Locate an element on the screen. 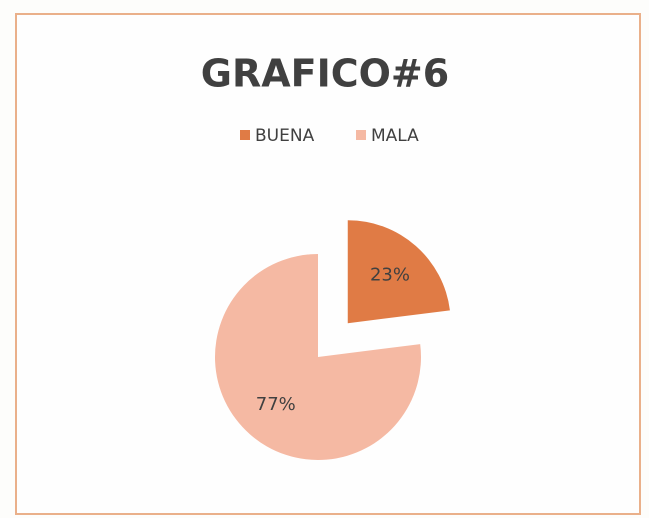 This screenshot has height=518, width=649. legend-label: BUENA is located at coordinates (285, 136).